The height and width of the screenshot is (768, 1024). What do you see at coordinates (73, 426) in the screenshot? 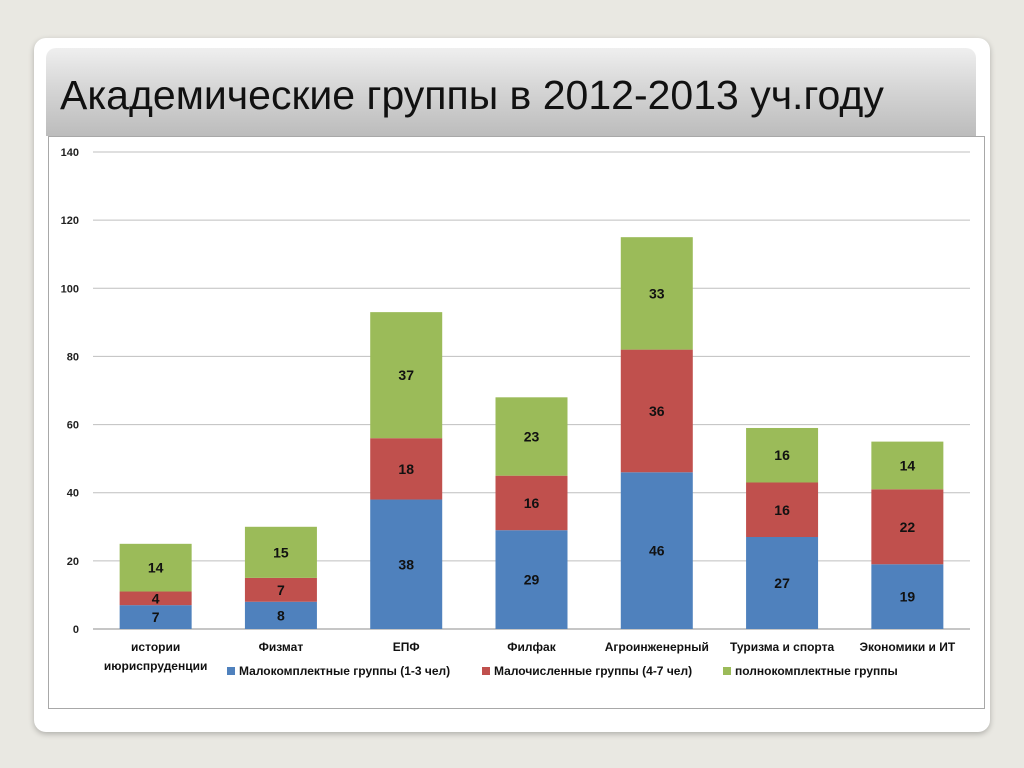
I see `y-tick-label: 60` at bounding box center [73, 426].